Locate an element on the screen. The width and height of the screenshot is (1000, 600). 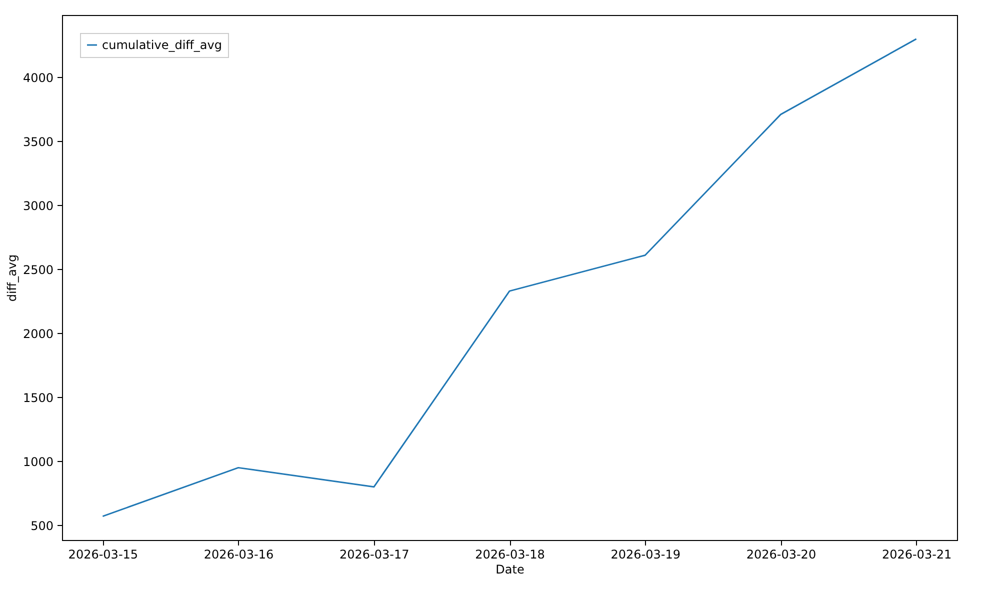
x-tick-label: 2026-03-20 is located at coordinates (781, 555).